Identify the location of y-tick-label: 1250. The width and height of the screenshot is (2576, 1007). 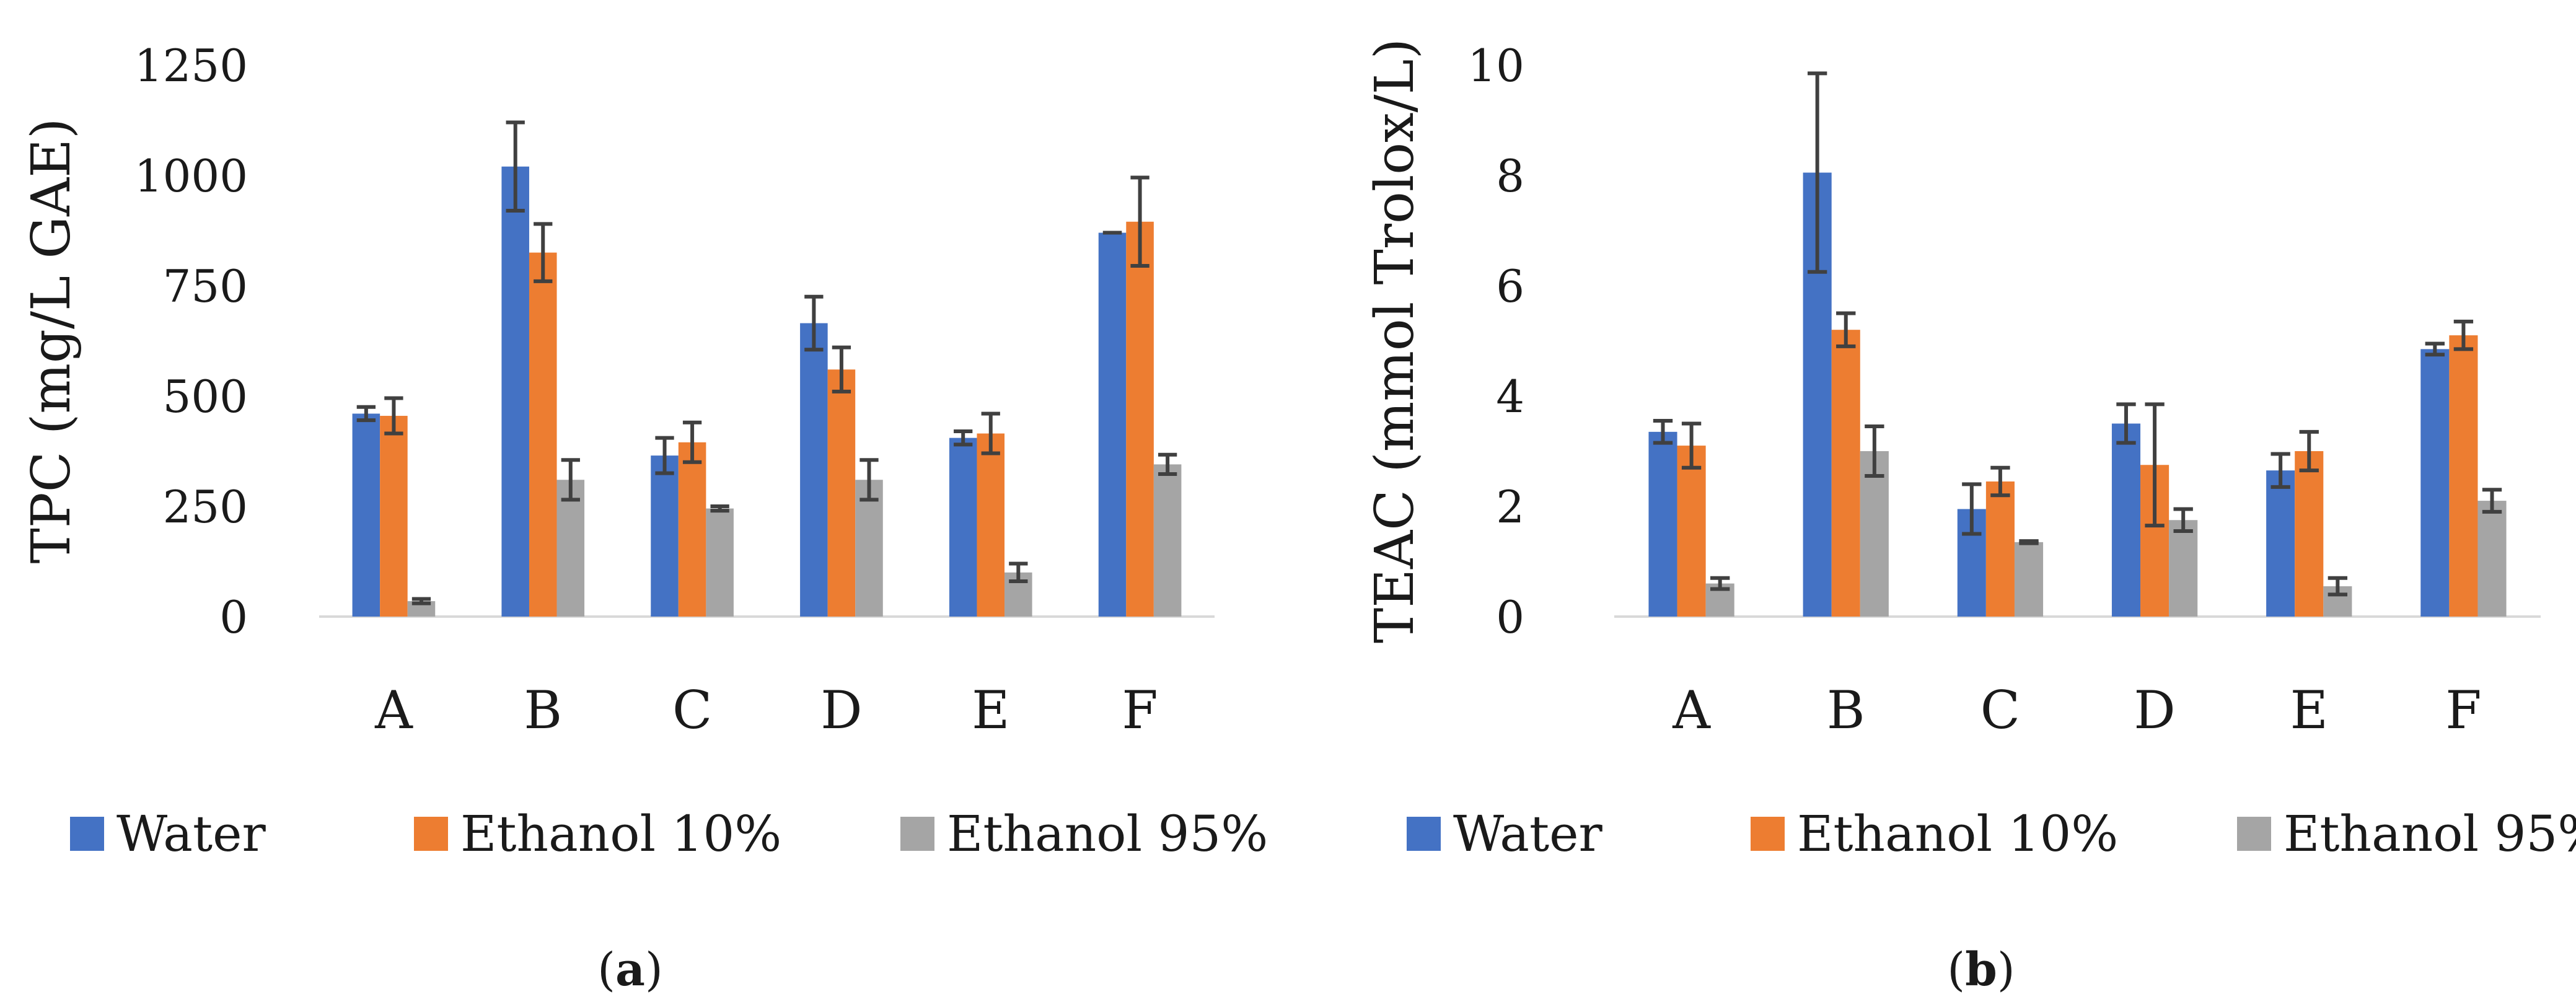
(191, 66).